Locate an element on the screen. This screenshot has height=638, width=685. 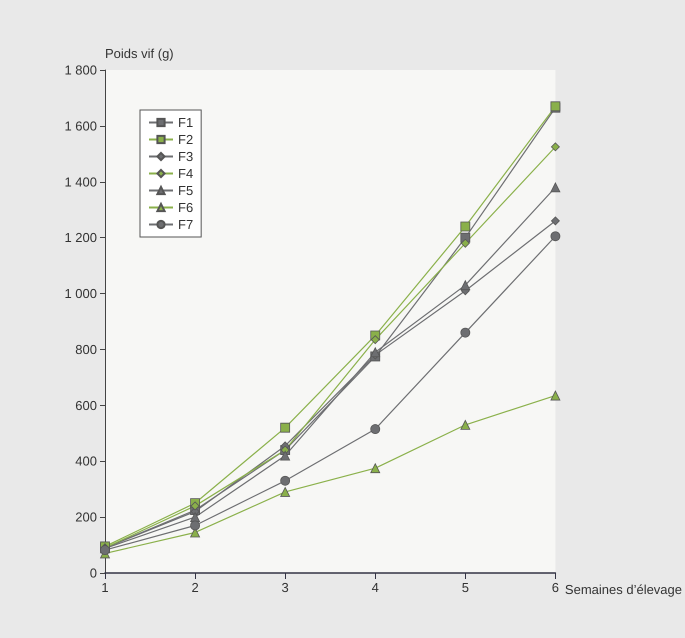
x-tick-label: 2 is located at coordinates (195, 587).